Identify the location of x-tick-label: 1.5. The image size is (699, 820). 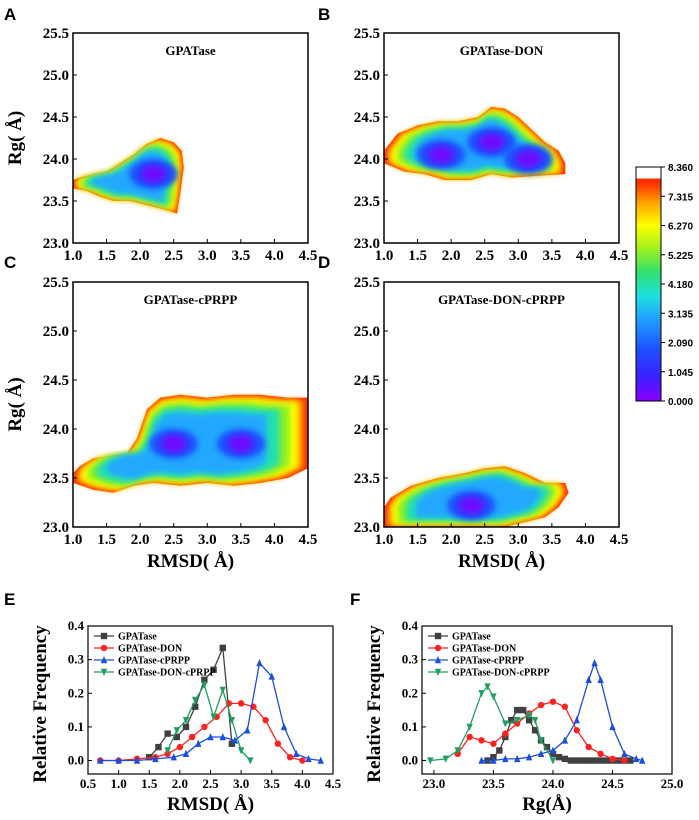
(106, 540).